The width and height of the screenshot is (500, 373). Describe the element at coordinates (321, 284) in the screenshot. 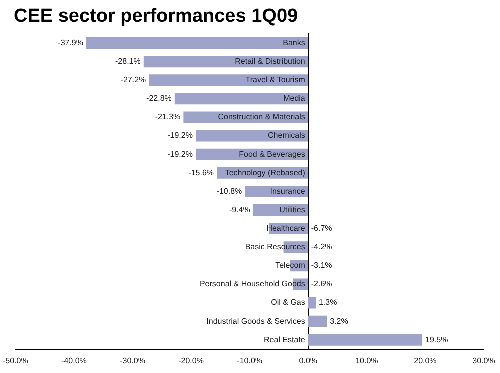

I see `data-label: -2.6%` at that location.